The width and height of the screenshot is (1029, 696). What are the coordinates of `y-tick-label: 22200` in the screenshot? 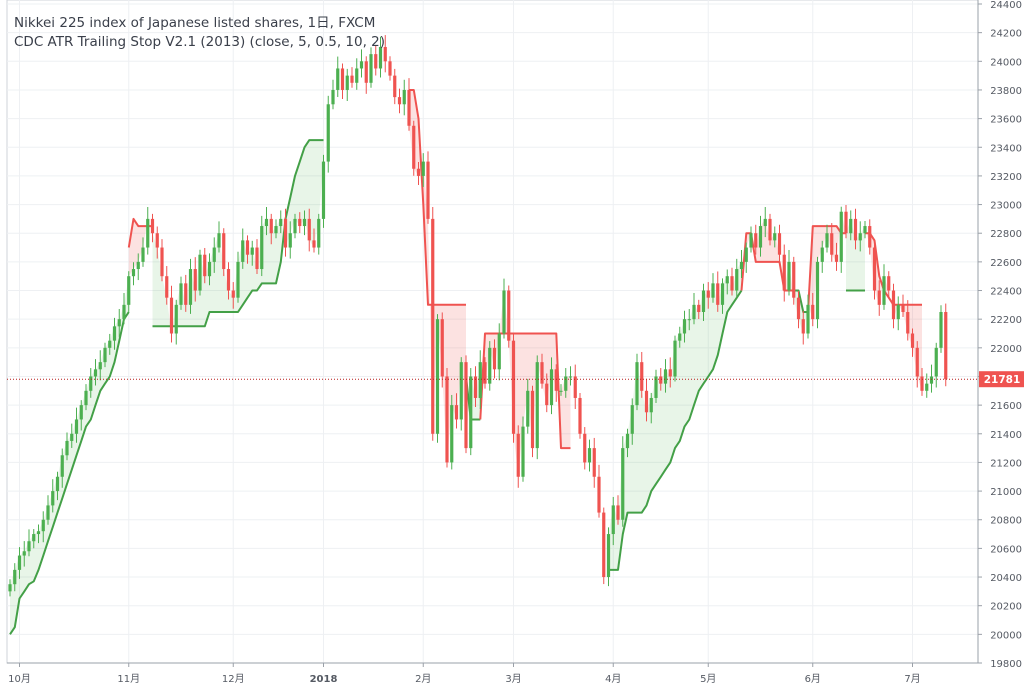 It's located at (1006, 320).